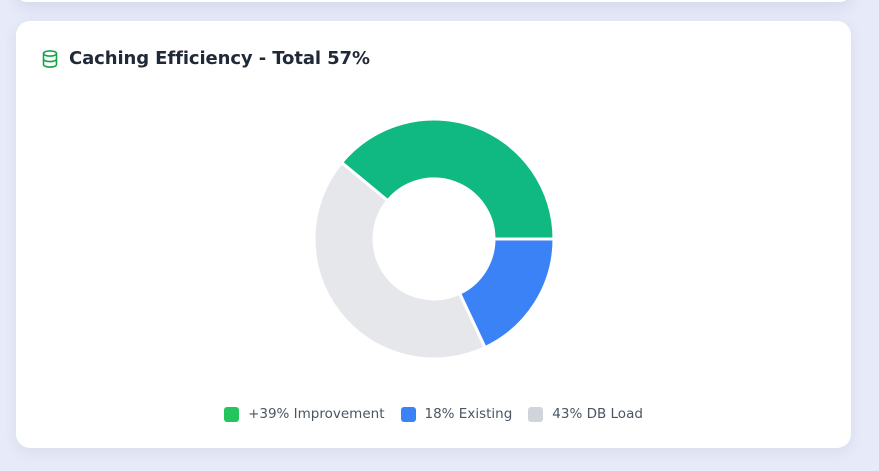 The width and height of the screenshot is (879, 471). What do you see at coordinates (400, 260) in the screenshot?
I see `donut-slice-db-load` at bounding box center [400, 260].